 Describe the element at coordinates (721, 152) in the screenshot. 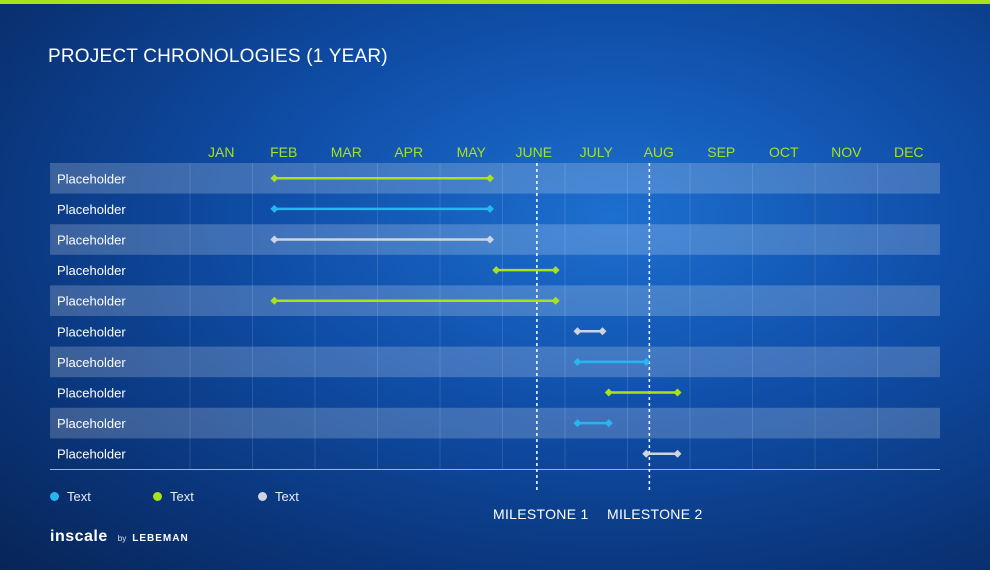

I see `month-label: SEP` at that location.